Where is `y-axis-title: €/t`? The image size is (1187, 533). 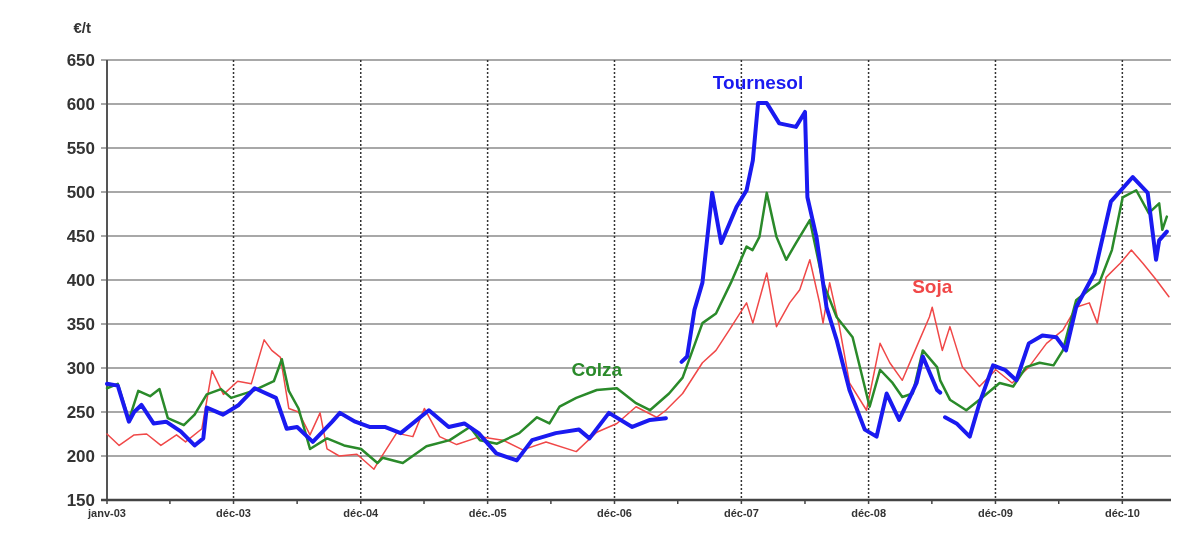 y-axis-title: €/t is located at coordinates (82, 27).